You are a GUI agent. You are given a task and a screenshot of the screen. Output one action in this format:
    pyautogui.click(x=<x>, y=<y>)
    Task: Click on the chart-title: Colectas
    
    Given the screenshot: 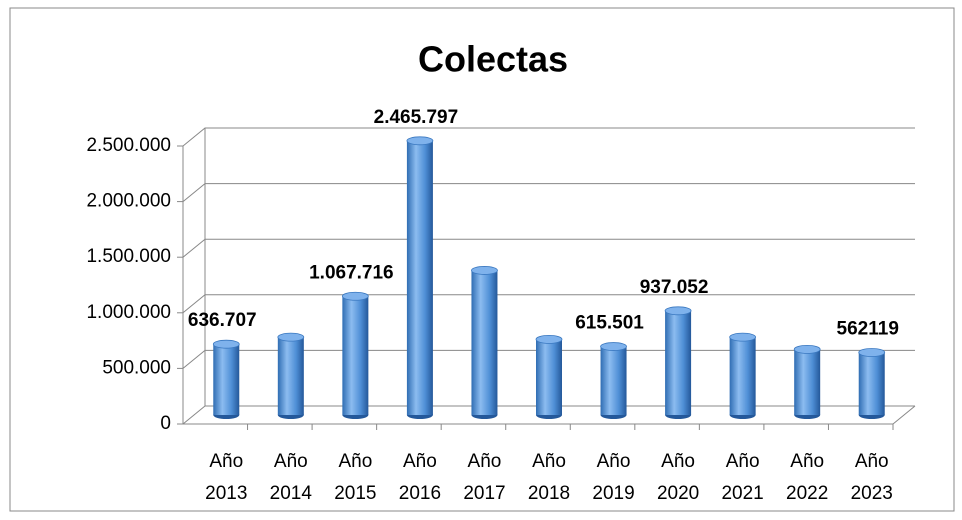 What is the action you would take?
    pyautogui.click(x=493, y=59)
    